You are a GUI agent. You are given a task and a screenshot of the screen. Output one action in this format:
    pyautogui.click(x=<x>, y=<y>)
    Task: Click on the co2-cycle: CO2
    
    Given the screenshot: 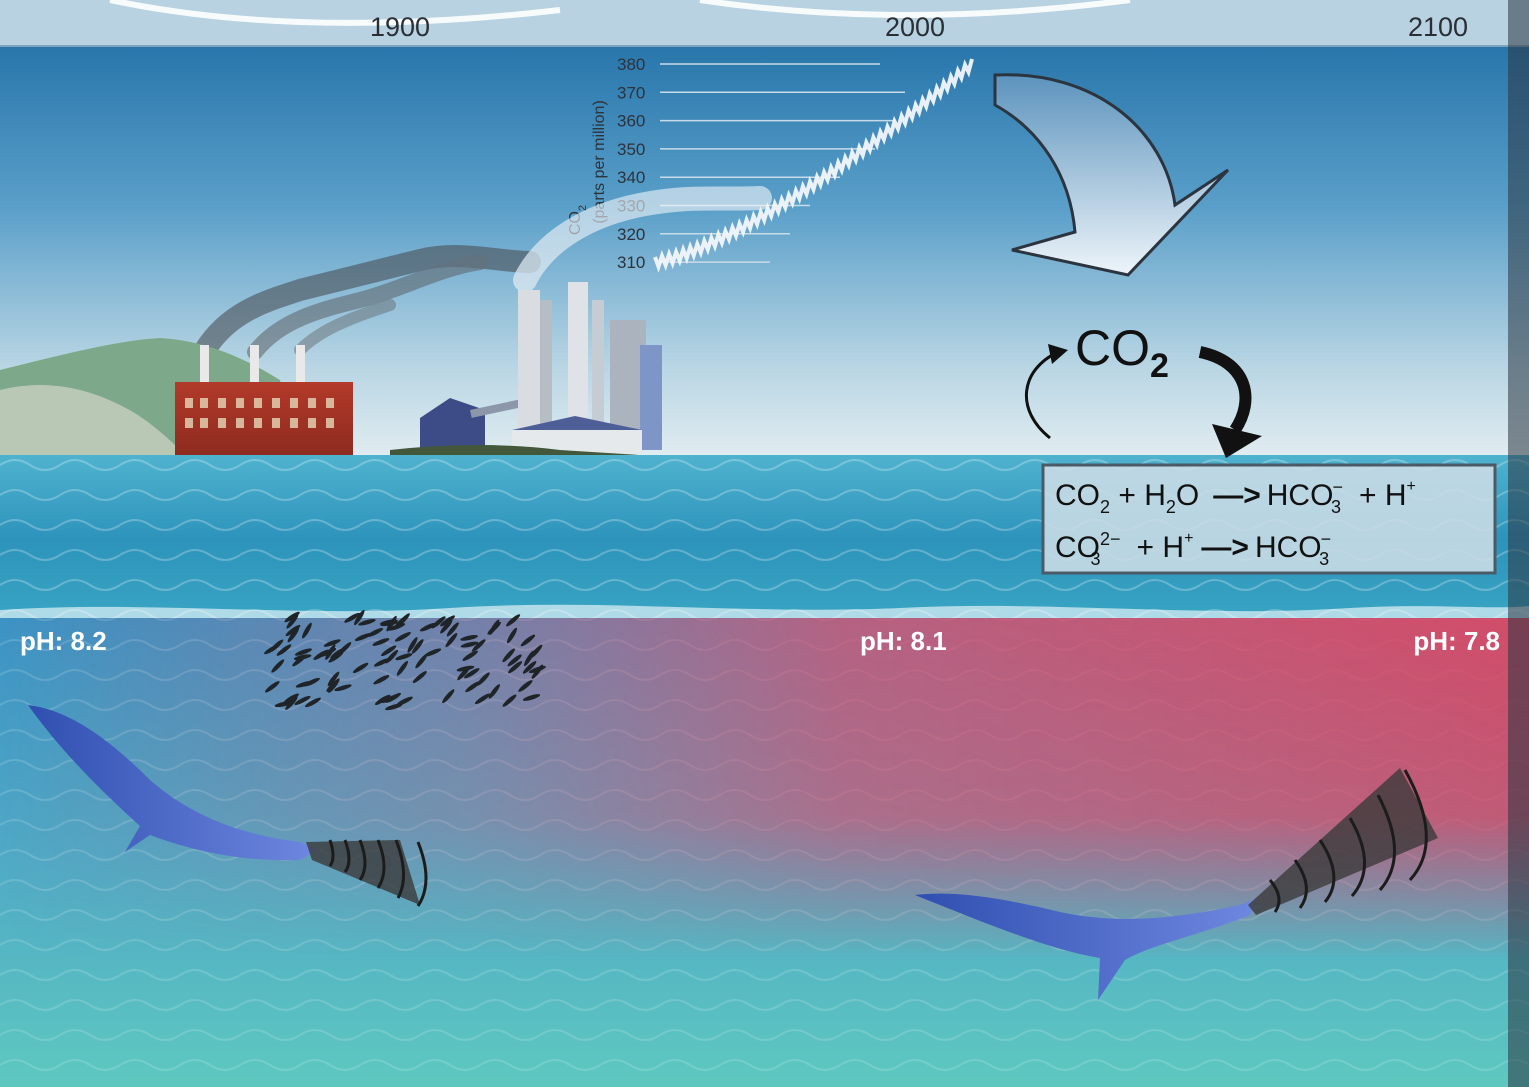 What is the action you would take?
    pyautogui.click(x=1143, y=389)
    